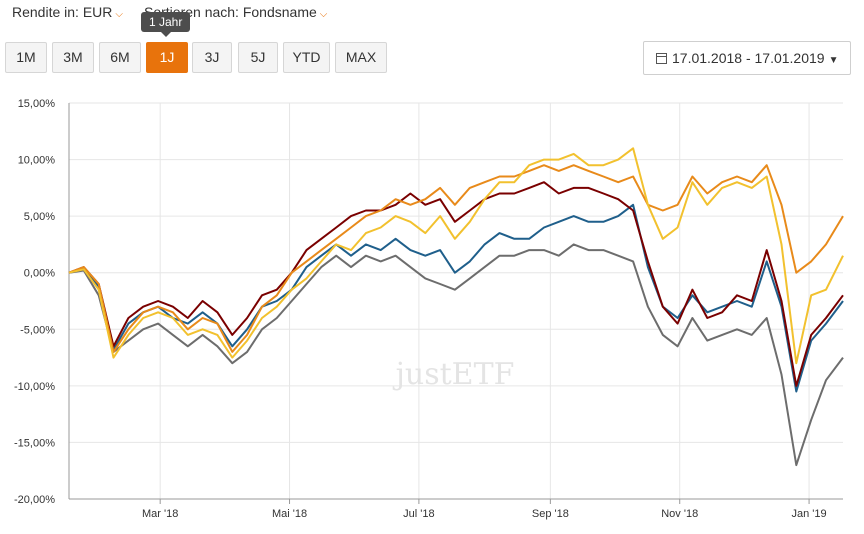 The width and height of the screenshot is (864, 534). Describe the element at coordinates (120, 57) in the screenshot. I see `period-button-6m: 6M` at that location.